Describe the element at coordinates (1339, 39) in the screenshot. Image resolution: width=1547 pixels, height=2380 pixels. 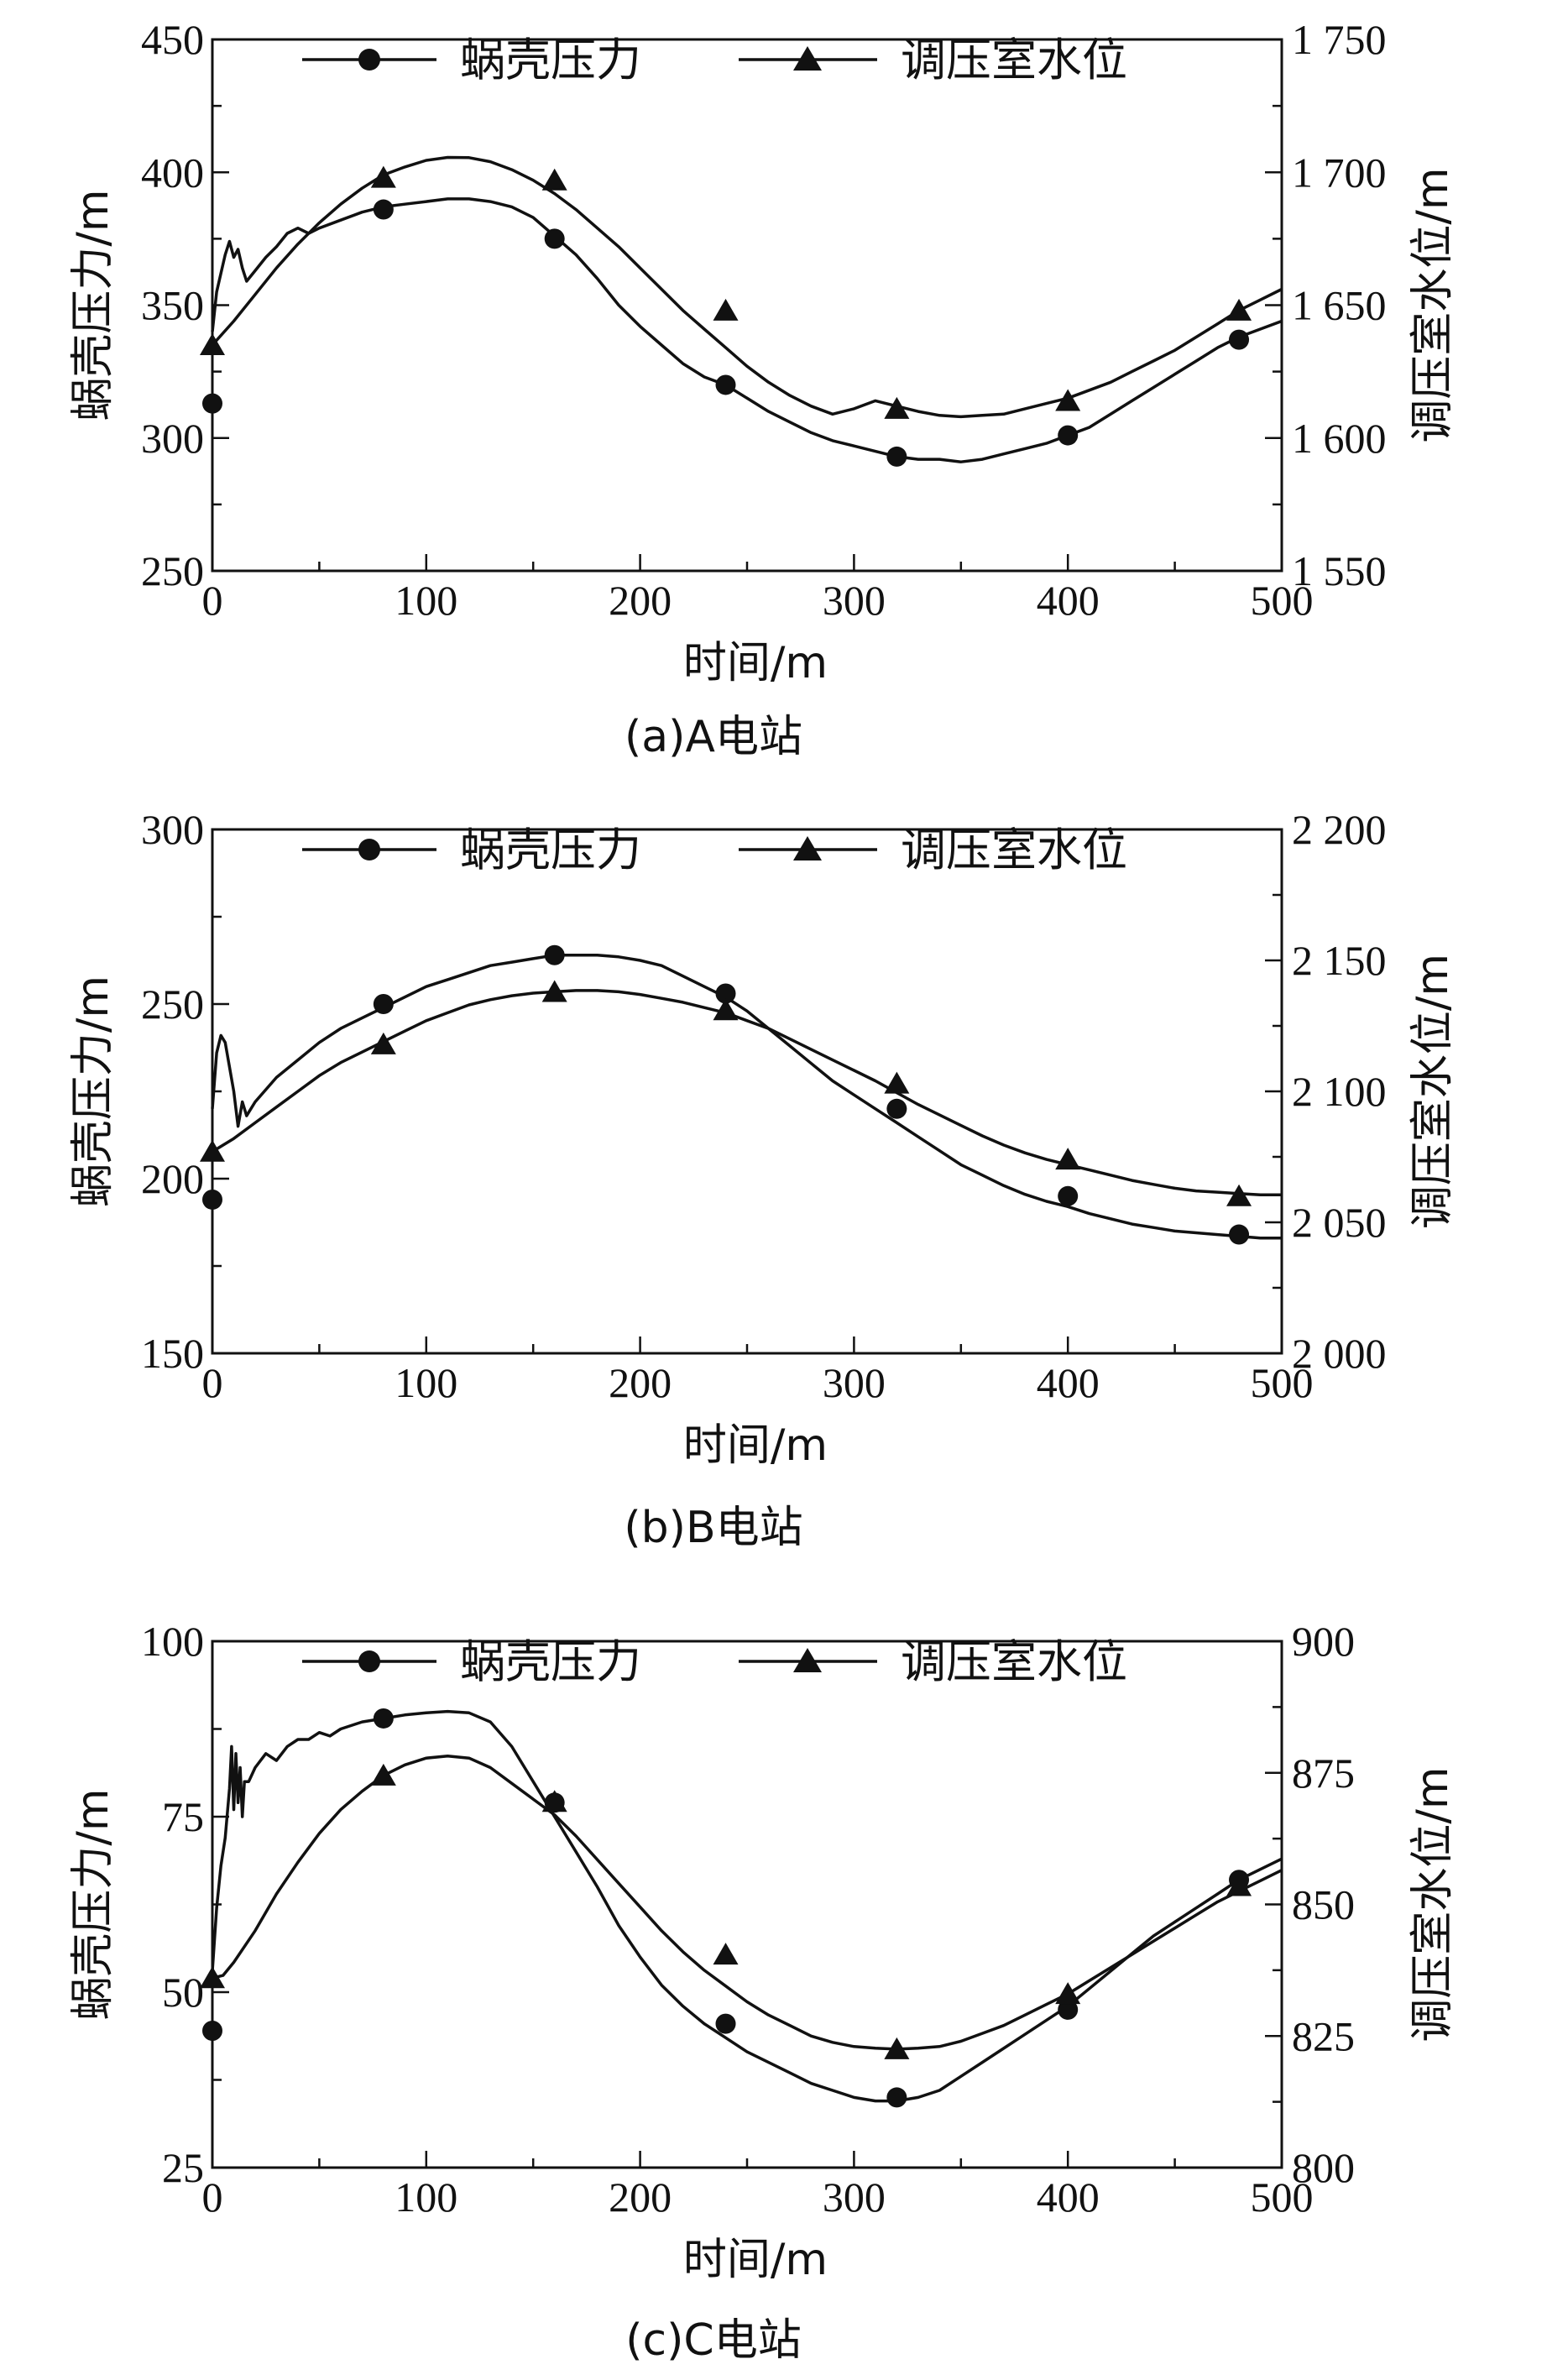
I see `y-right-tick-label: 1 750` at that location.